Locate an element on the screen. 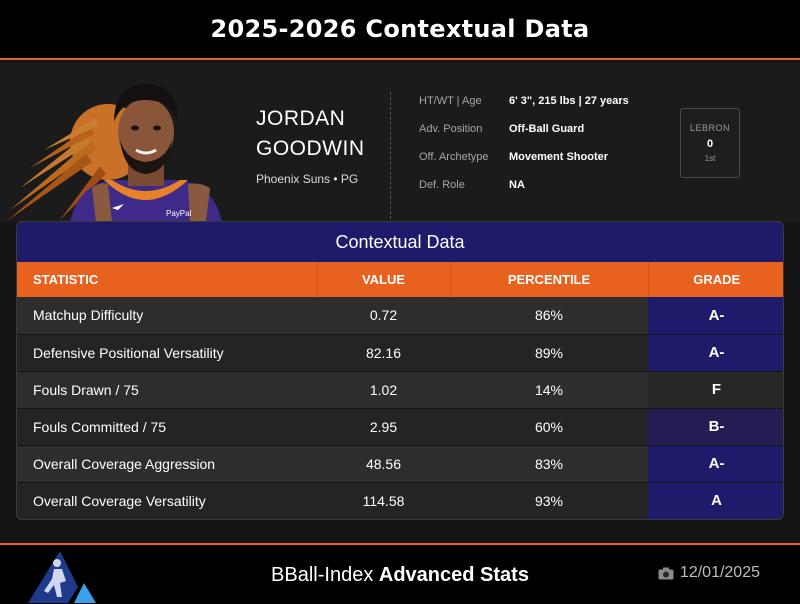 Image resolution: width=800 pixels, height=604 pixels. footer-bar: BBall-Index Advanced Stats 12/01/2025 is located at coordinates (400, 573).